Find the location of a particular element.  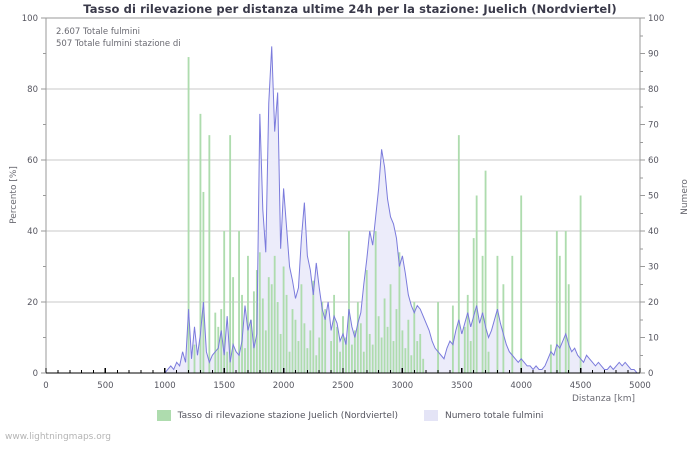

legend-swatch-total-strokes is located at coordinates (430, 415).